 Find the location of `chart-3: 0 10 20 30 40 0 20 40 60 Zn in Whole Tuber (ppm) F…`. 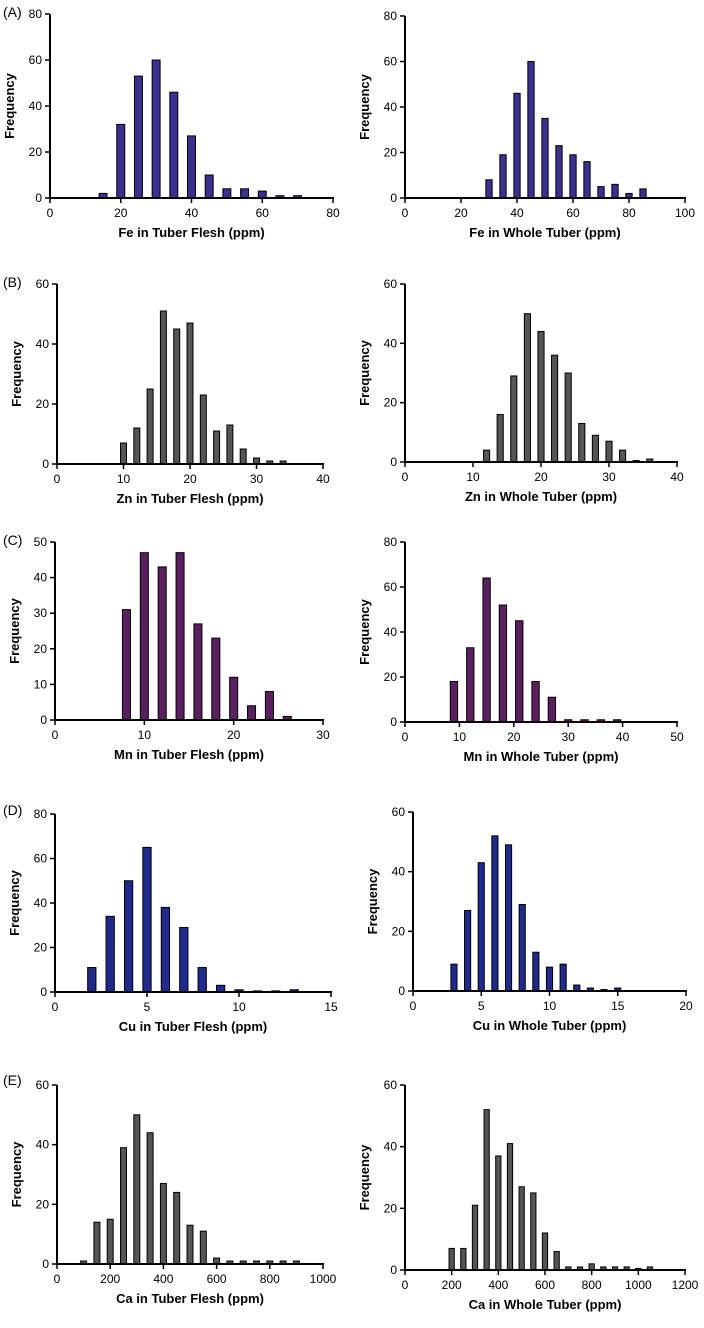

chart-3: 0 10 20 30 40 0 20 40 60 Zn in Whole Tuber (ppm) F… is located at coordinates (520, 390).